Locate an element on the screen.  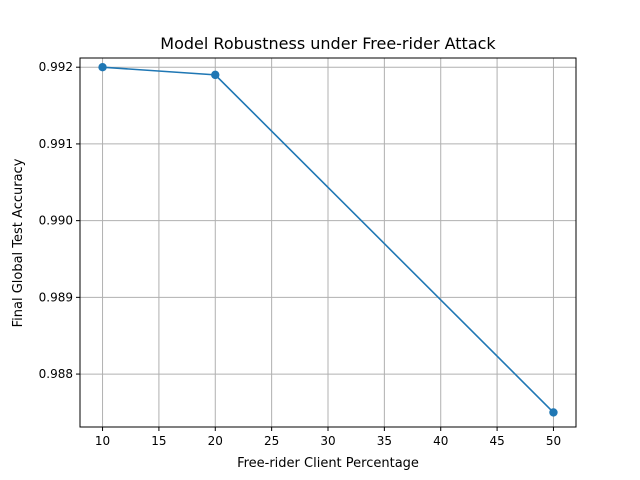
y-axis-ticks: 0.988 0.989 0.990 0.991 0.992 is located at coordinates (59, 220).